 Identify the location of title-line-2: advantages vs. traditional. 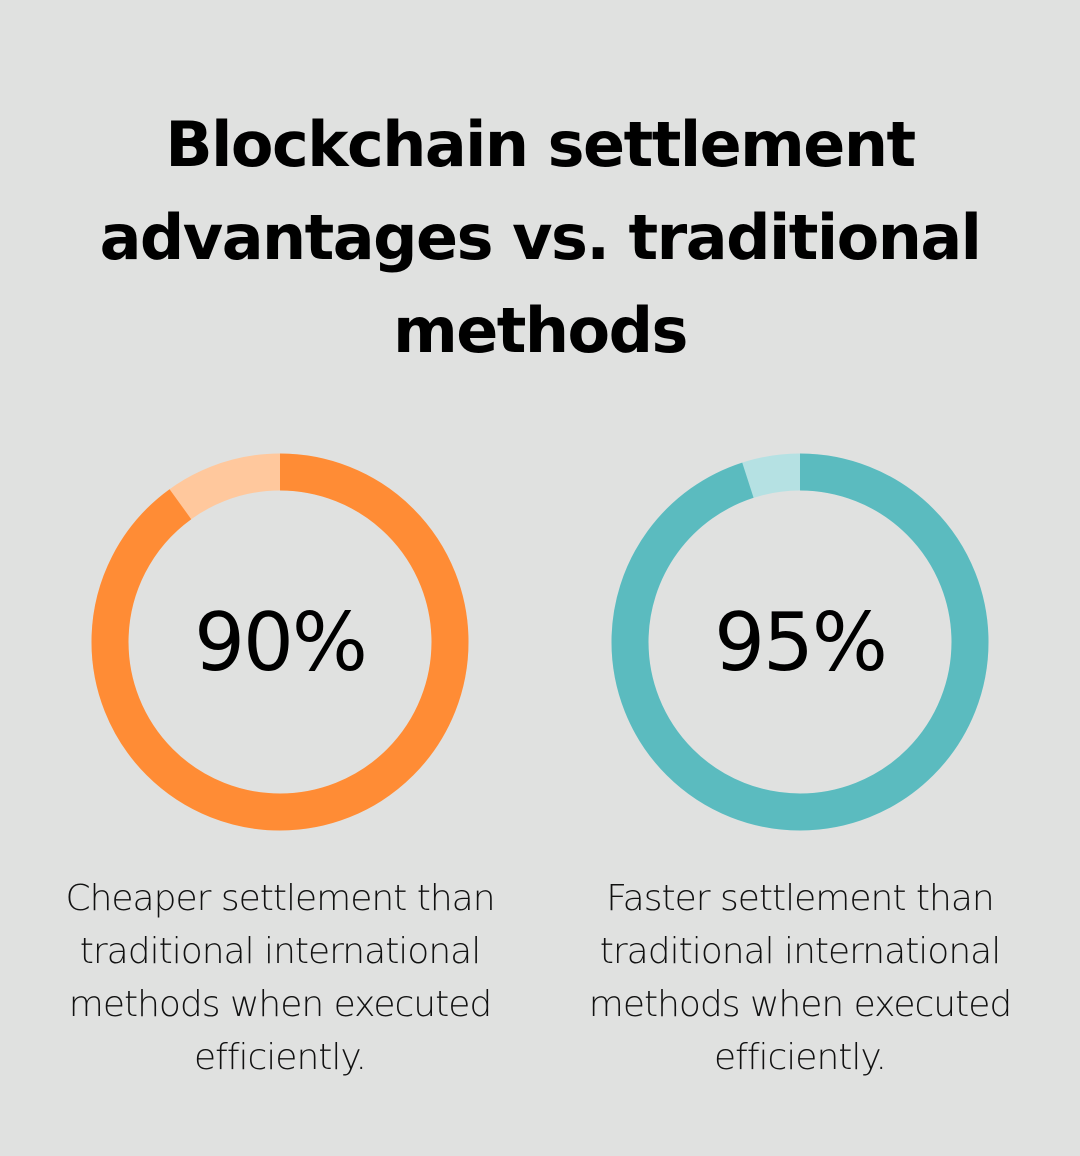
(540, 237).